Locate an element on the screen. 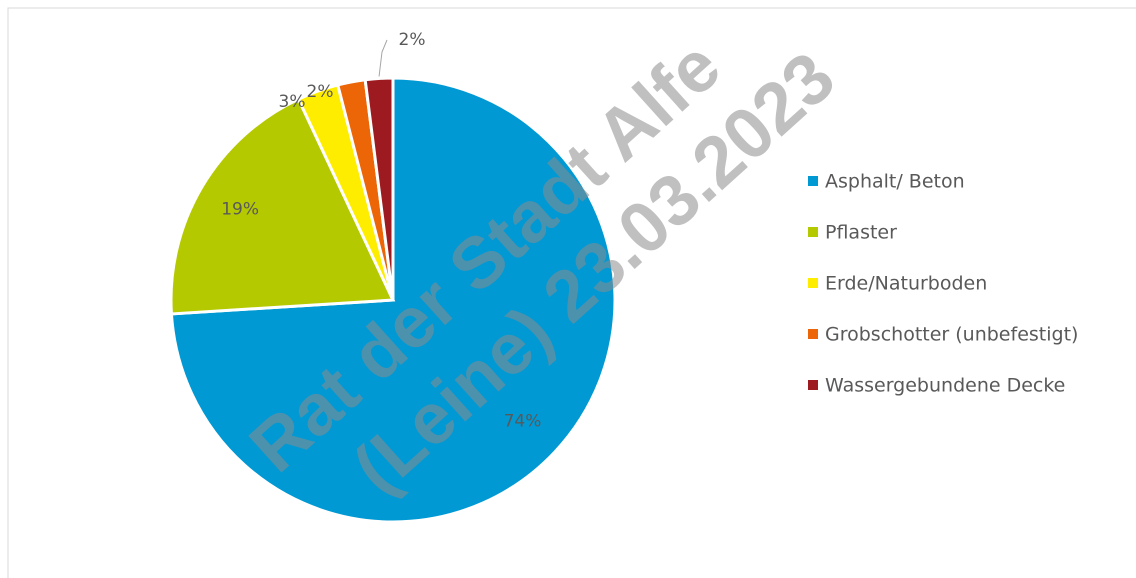 The height and width of the screenshot is (578, 1136). legend-label: Pflaster is located at coordinates (861, 233).